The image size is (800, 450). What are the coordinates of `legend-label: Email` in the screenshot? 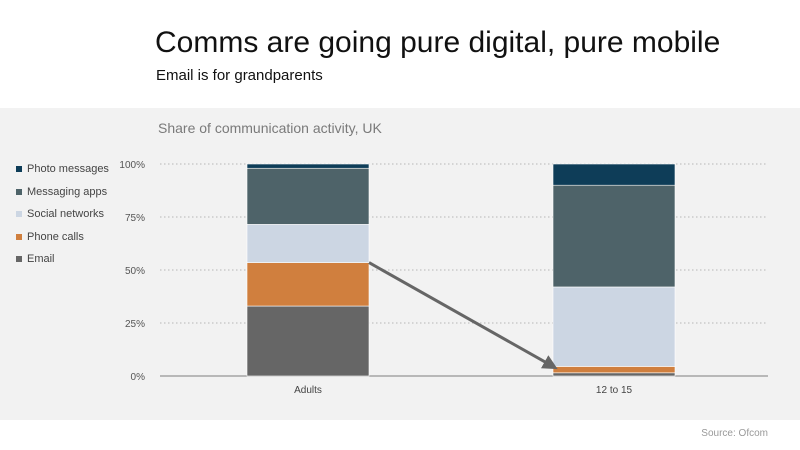 It's located at (41, 259).